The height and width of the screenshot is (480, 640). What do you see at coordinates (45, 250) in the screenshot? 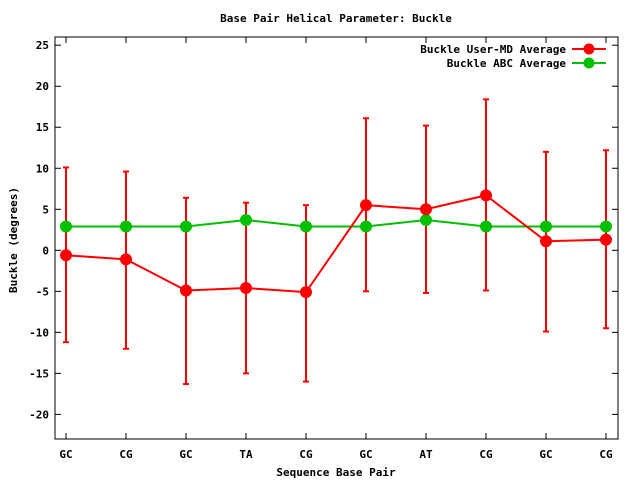
I see `y-tick-label: 0` at bounding box center [45, 250].